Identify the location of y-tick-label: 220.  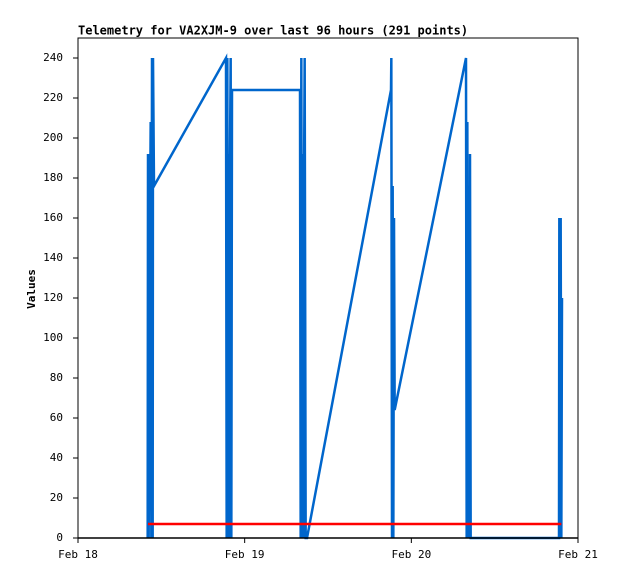
(53, 97).